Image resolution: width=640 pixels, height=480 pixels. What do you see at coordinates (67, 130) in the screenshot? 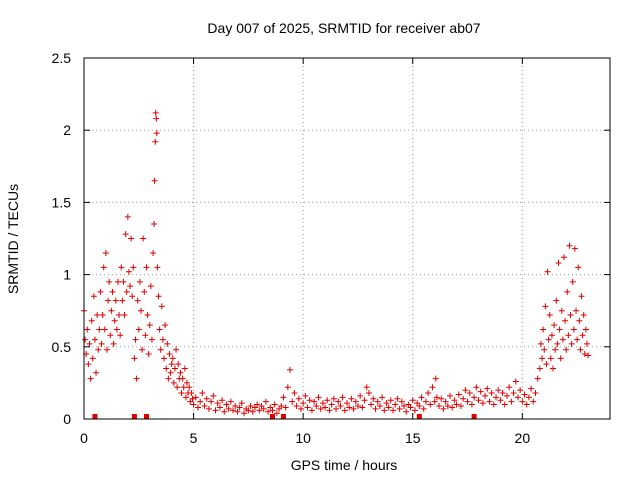
I see `y-tick-label: 2` at bounding box center [67, 130].